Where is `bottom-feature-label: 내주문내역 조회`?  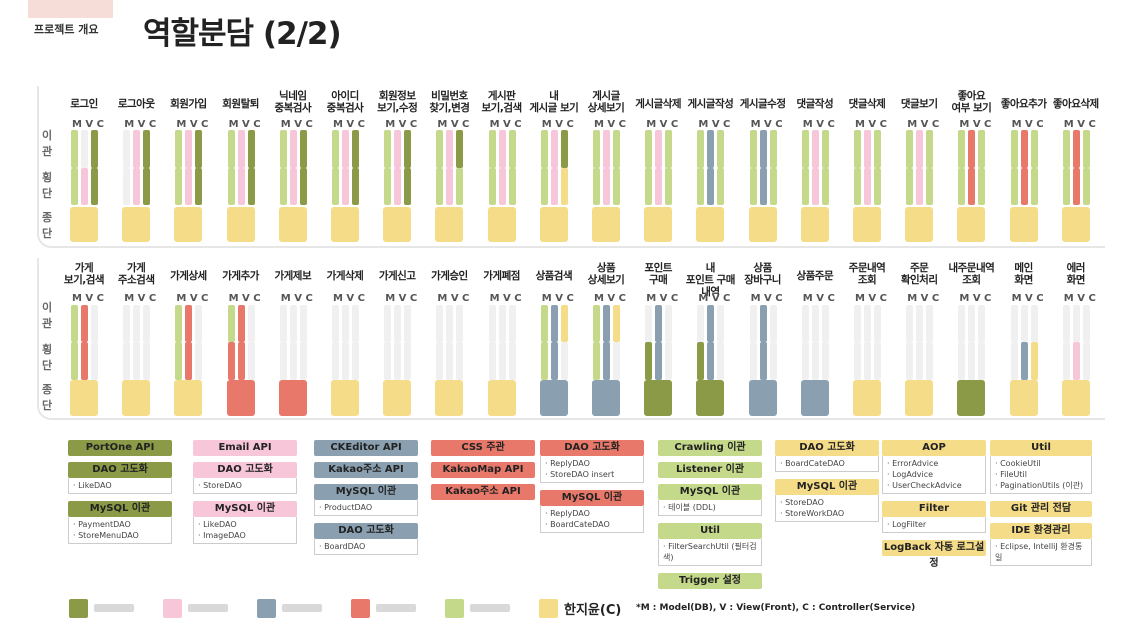
bottom-feature-label: 내주문내역 조회 is located at coordinates (971, 274).